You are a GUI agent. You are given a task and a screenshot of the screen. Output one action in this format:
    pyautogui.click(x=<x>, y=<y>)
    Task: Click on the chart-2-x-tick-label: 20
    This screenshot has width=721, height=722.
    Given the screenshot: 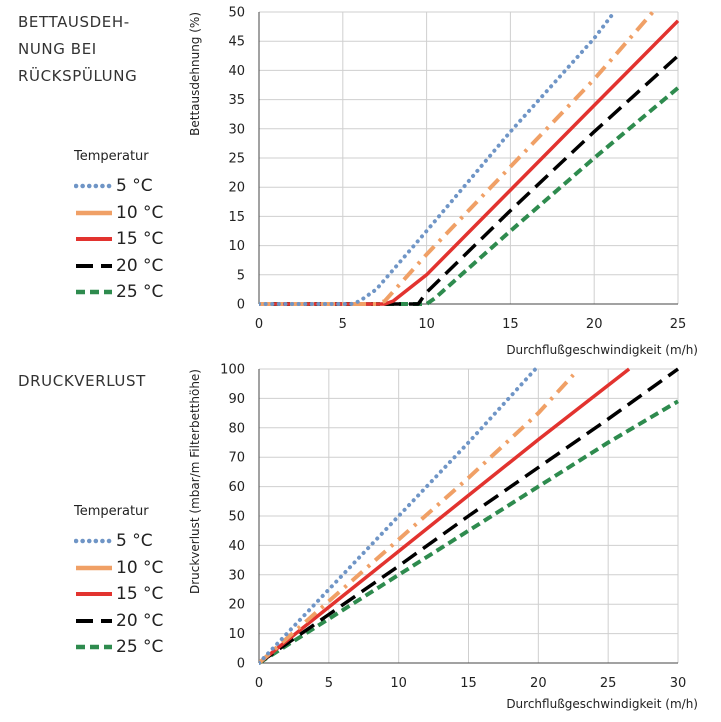 What is the action you would take?
    pyautogui.click(x=538, y=683)
    